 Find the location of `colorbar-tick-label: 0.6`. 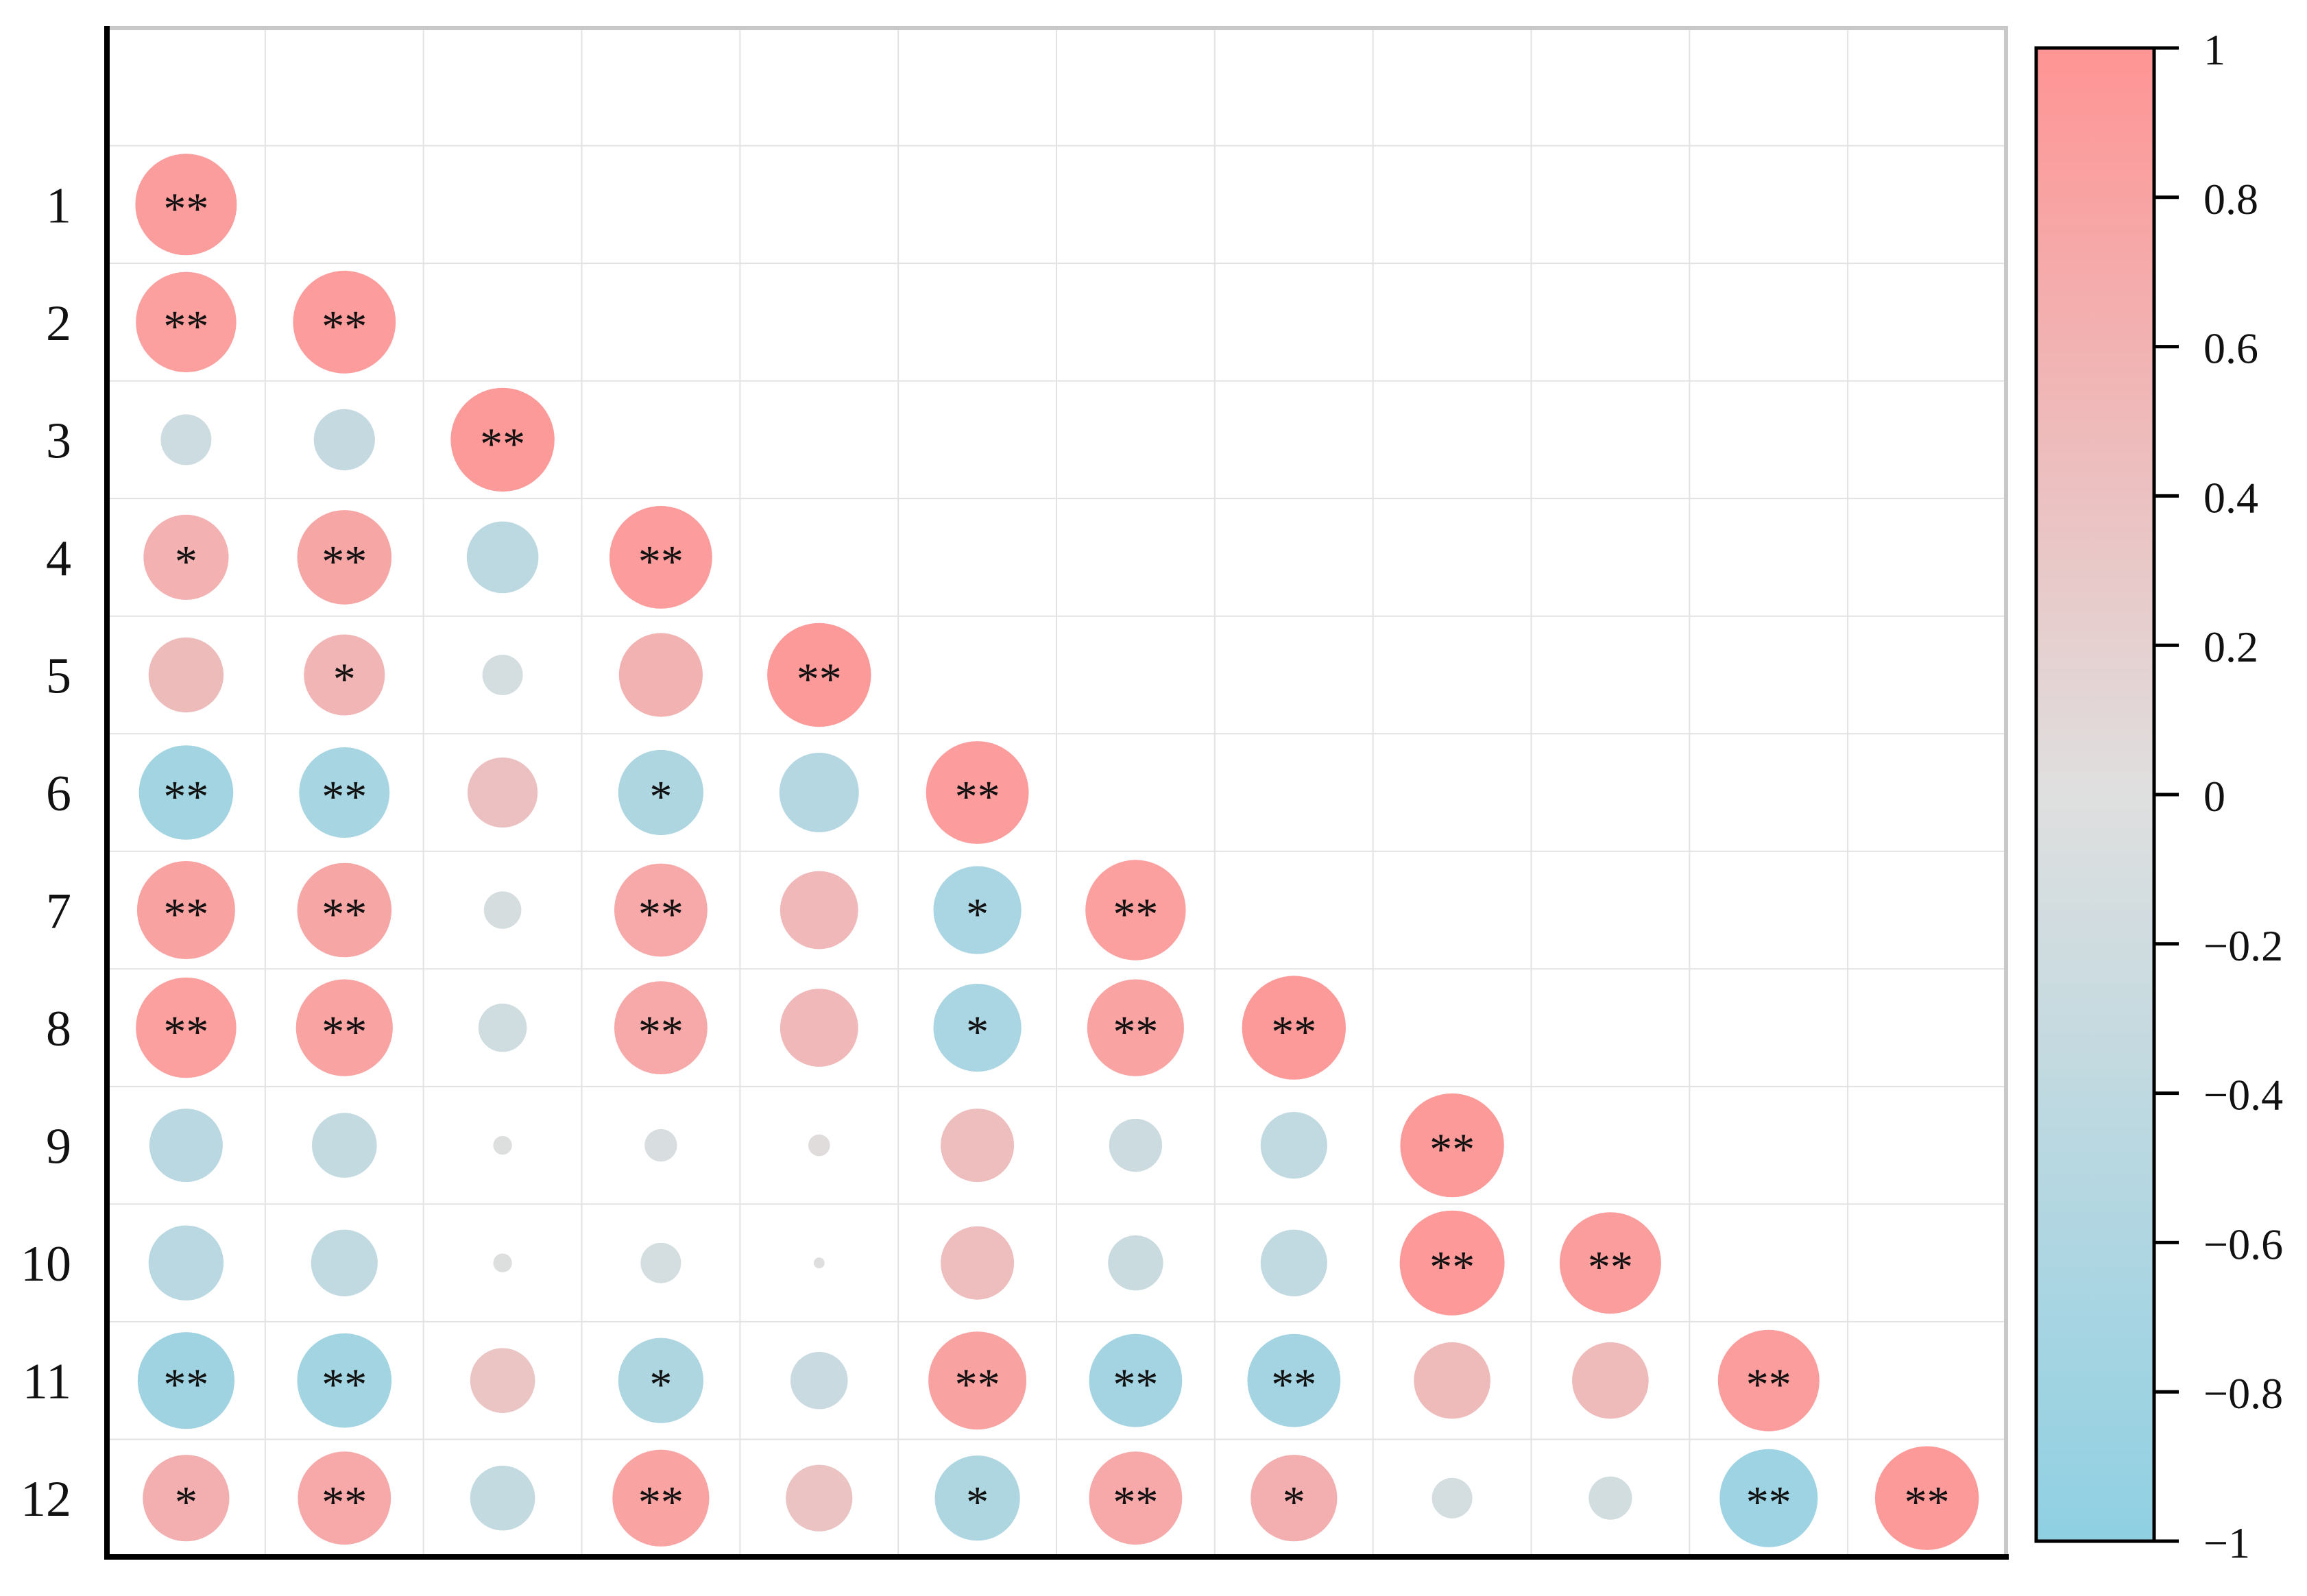

colorbar-tick-label: 0.6 is located at coordinates (2230, 348).